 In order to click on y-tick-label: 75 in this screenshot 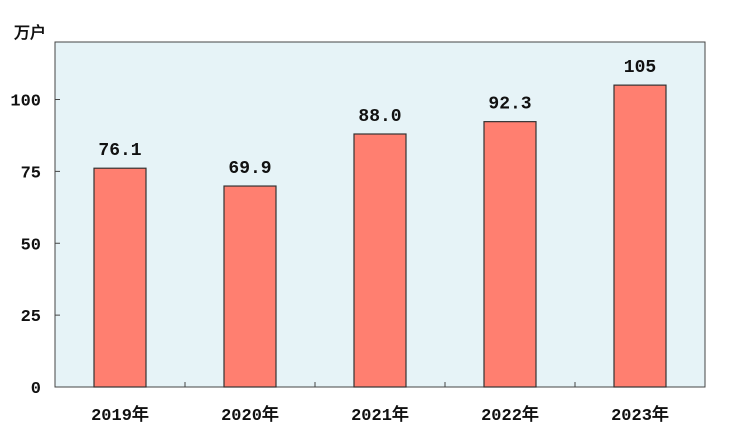, I will do `click(31, 173)`.